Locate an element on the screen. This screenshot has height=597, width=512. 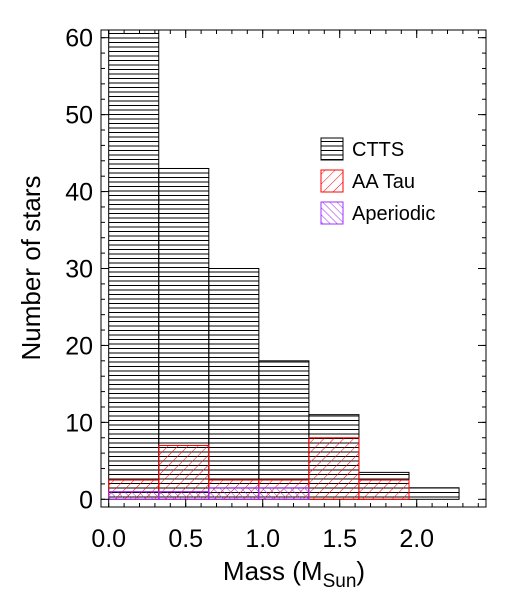
x-axis-title: Mass (MSun) is located at coordinates (294, 574).